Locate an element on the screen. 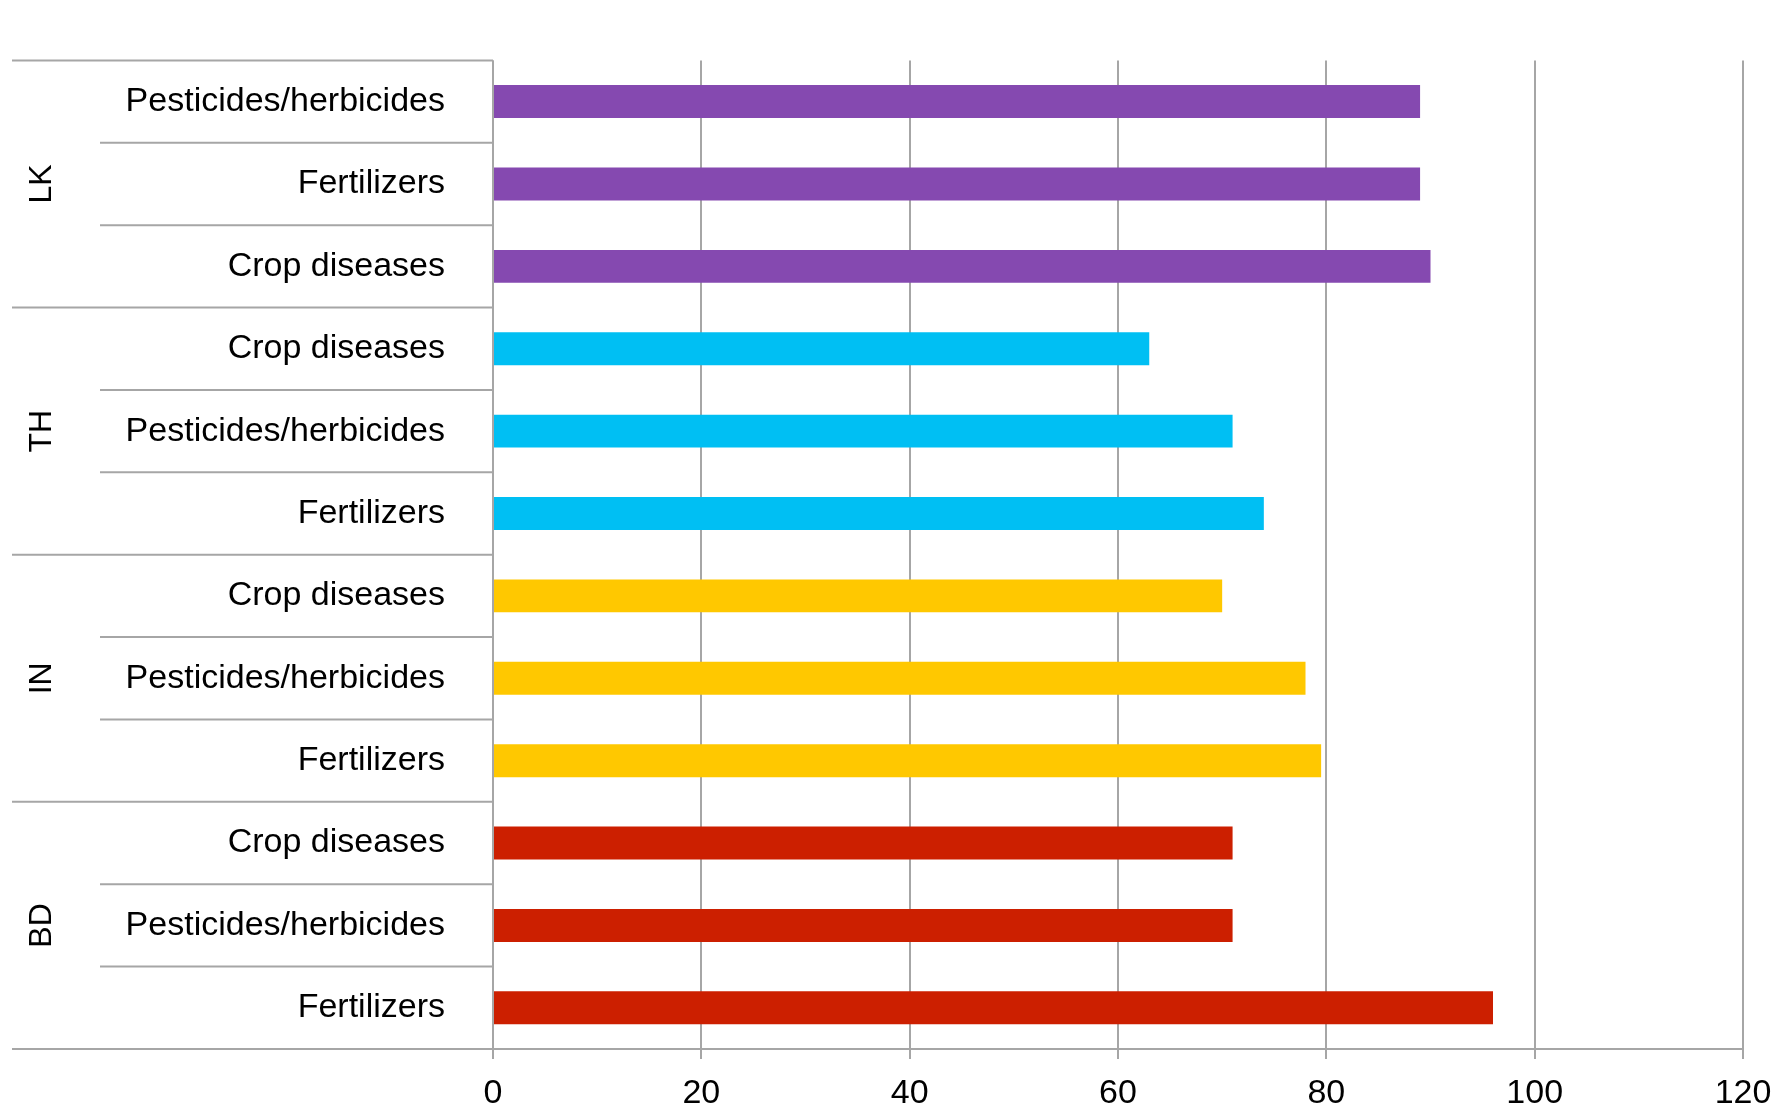  x-tick-label: 60 is located at coordinates (1118, 1090).